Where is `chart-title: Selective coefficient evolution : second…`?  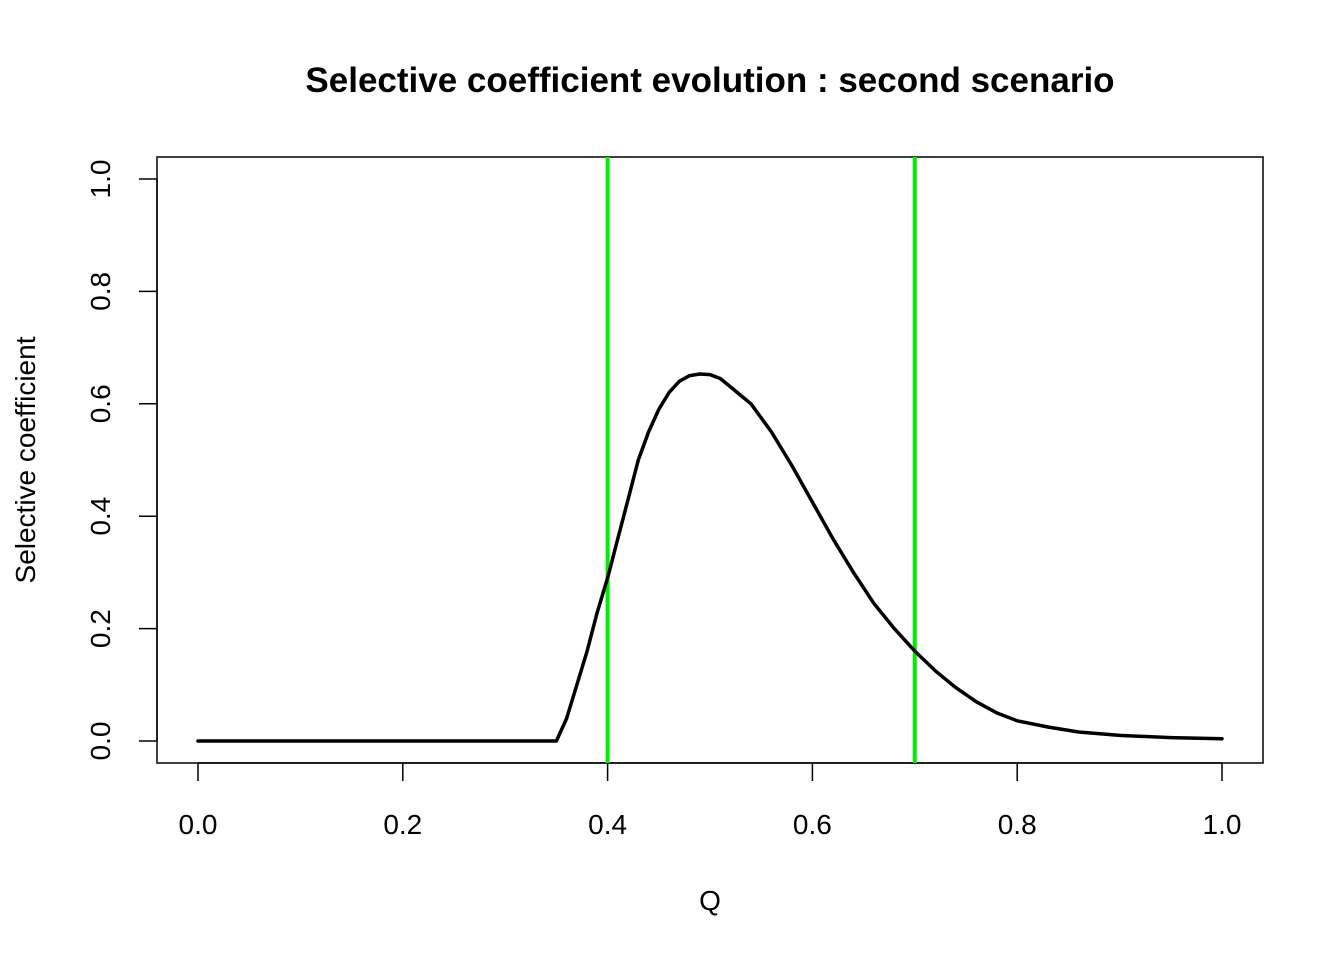 chart-title: Selective coefficient evolution : second… is located at coordinates (709, 80).